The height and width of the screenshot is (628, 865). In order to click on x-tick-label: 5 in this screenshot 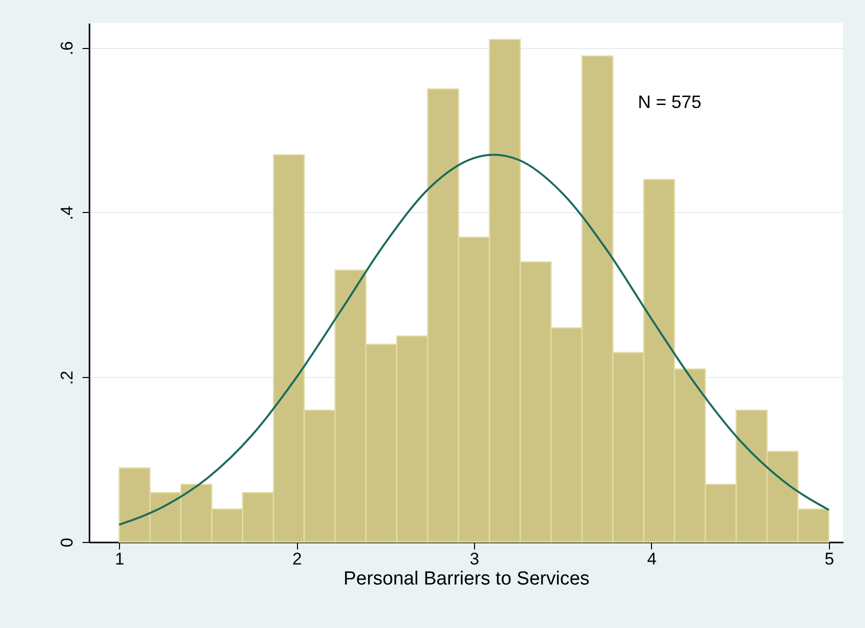, I will do `click(829, 559)`.